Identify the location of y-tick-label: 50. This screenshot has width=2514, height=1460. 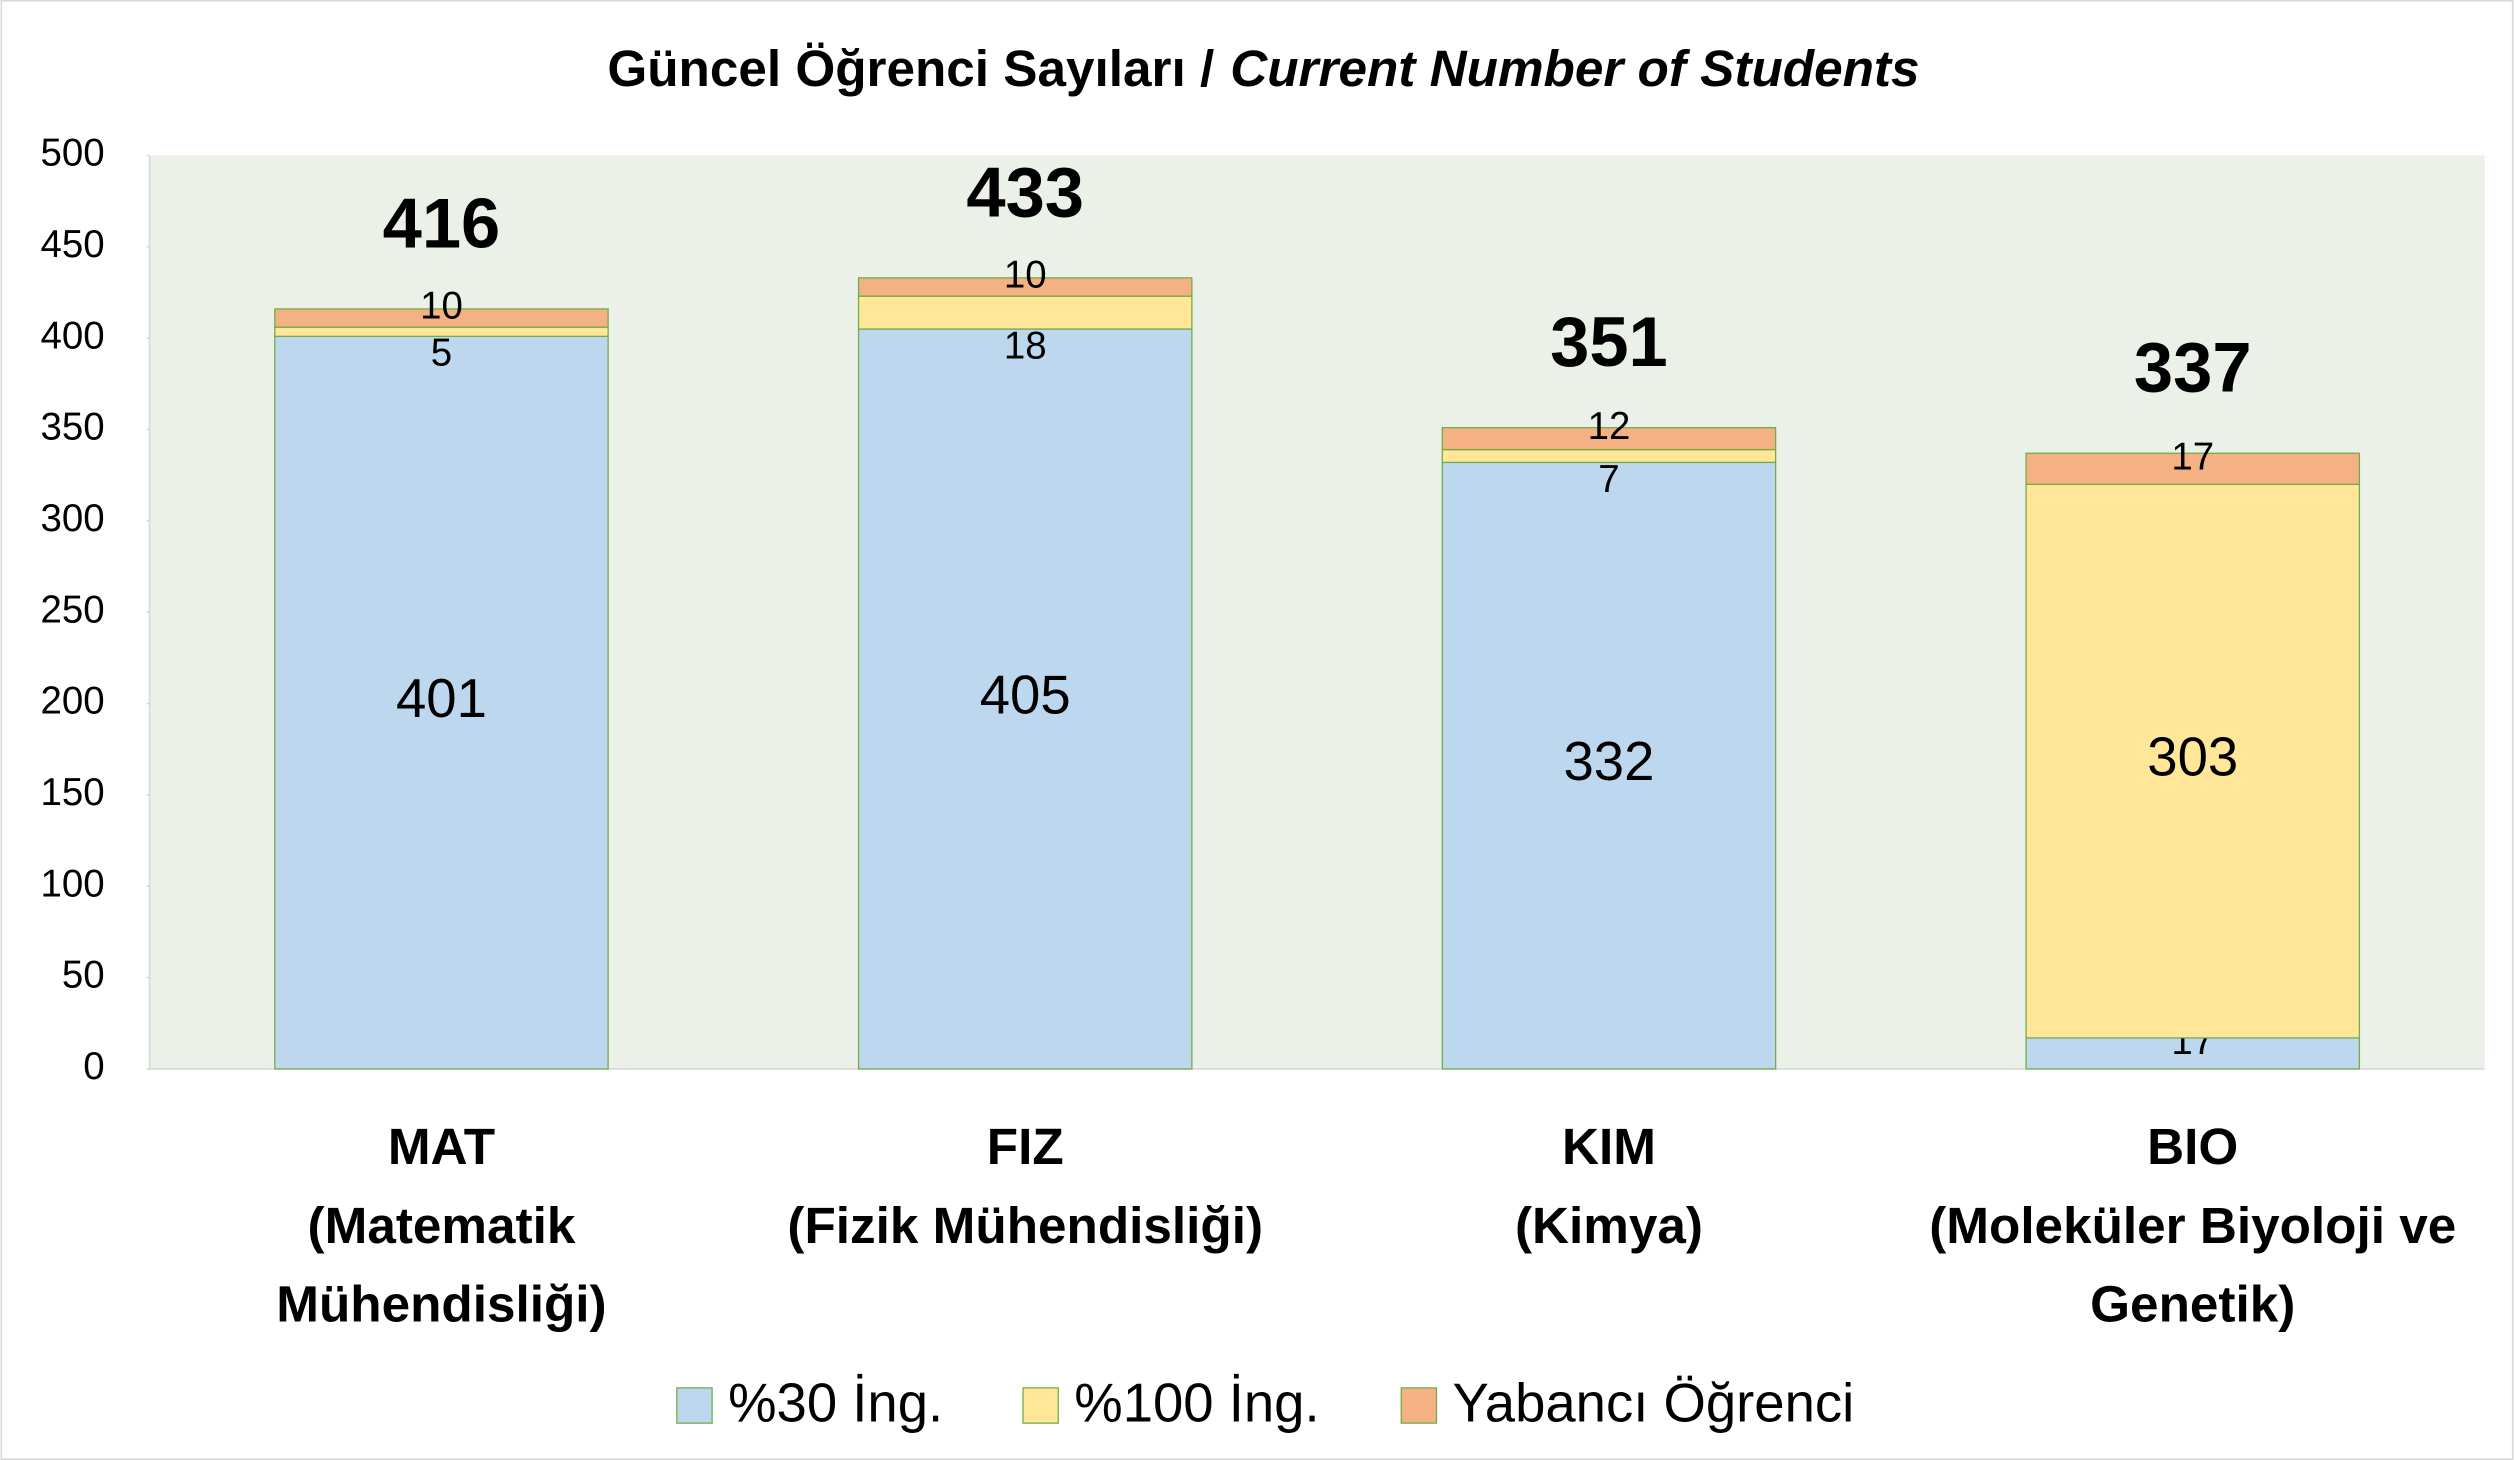
(83, 975).